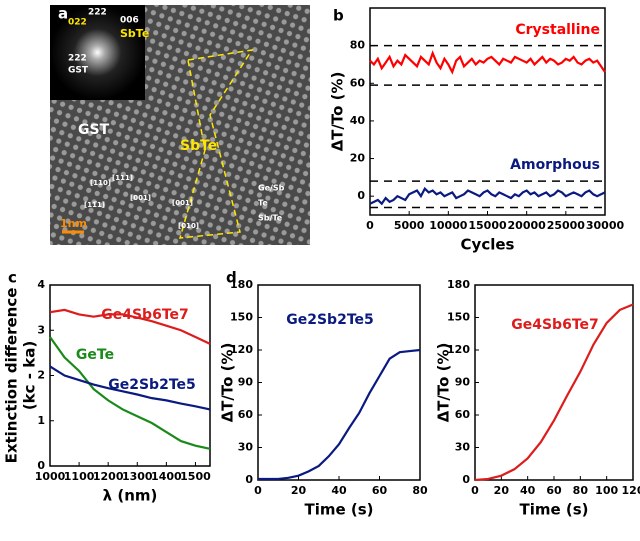  I want to click on image-label: 022, so click(77, 23).